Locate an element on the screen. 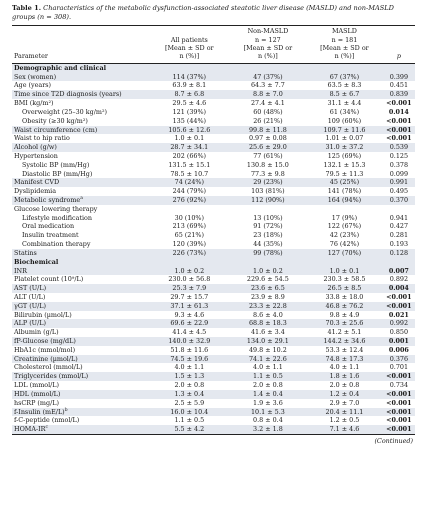 Image resolution: width=427 pixels, height=517 pixels. table-row: Glucose lowering therapy is located at coordinates (213, 209).